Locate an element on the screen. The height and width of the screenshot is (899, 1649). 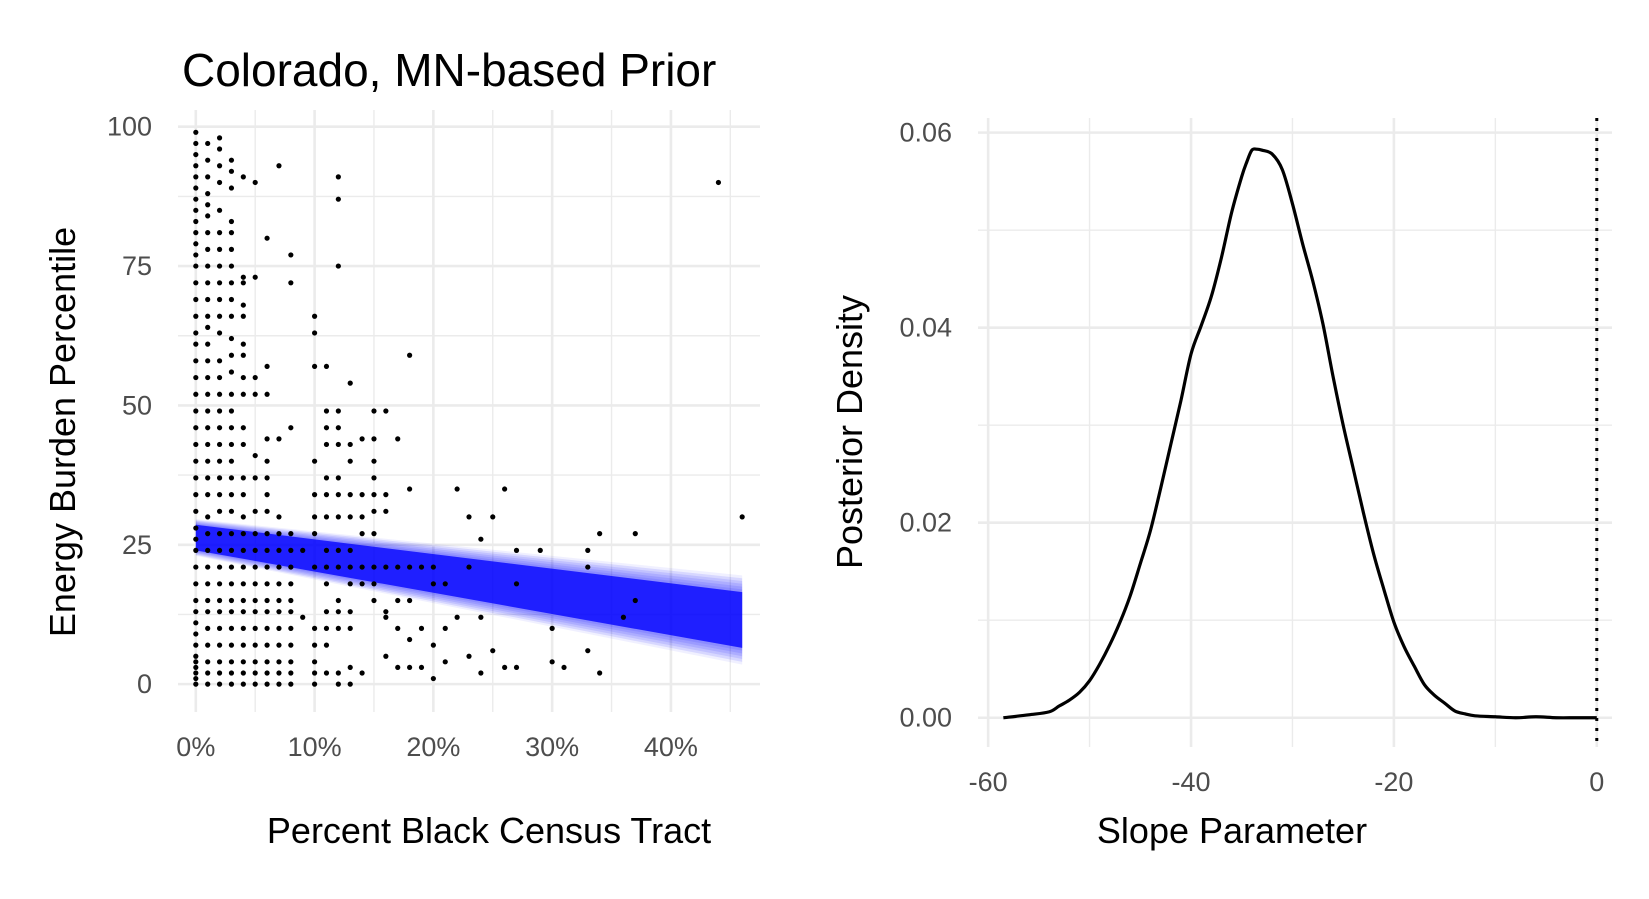
x-tick-label: 10% is located at coordinates (315, 747).